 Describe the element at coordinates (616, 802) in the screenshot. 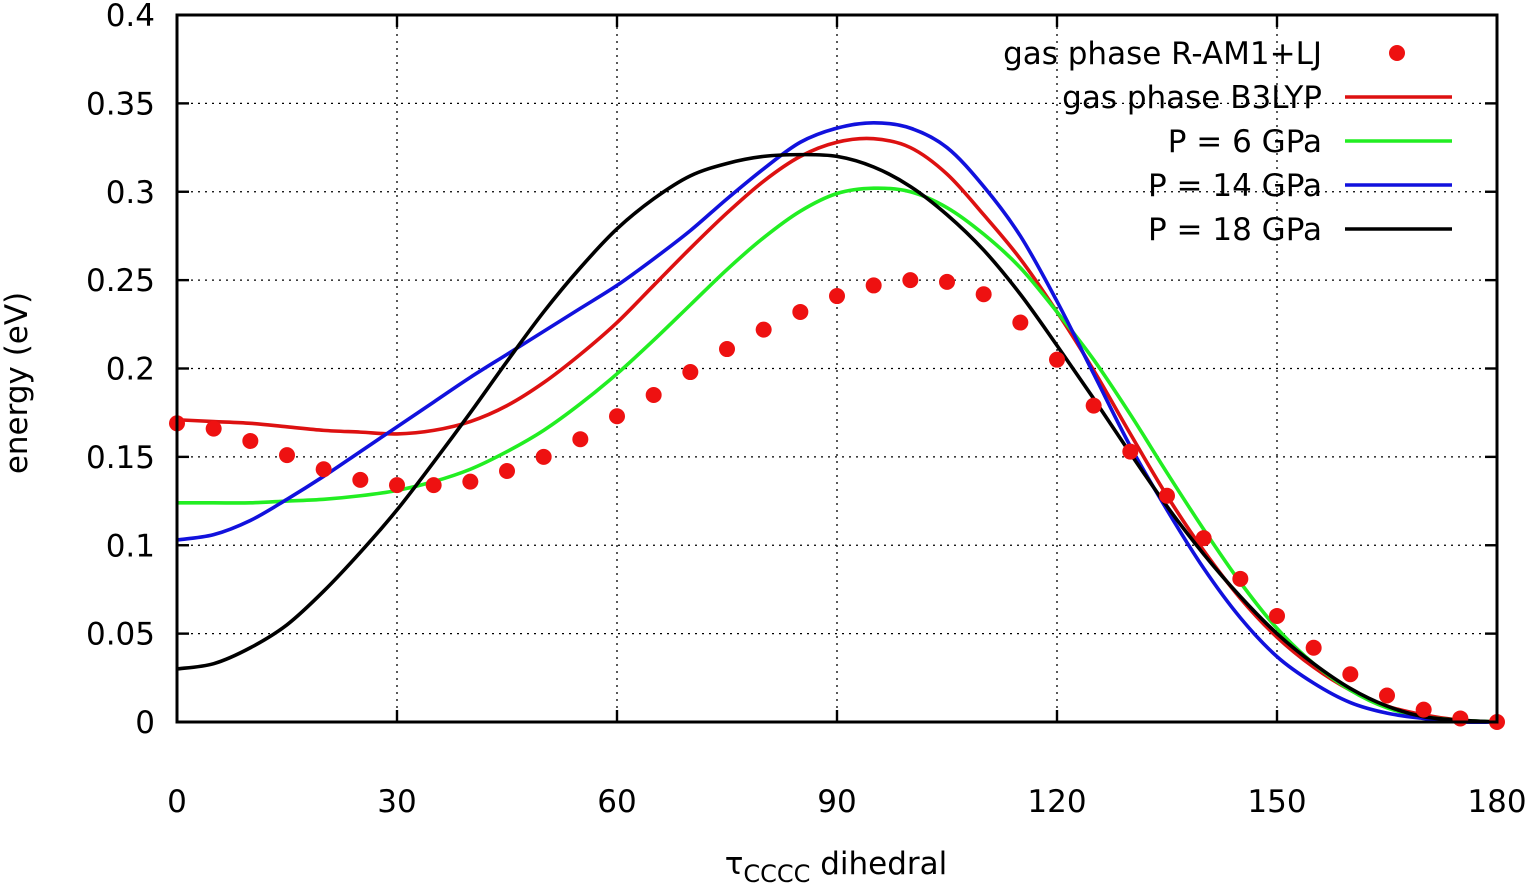

I see `x-tick-label: 60` at that location.